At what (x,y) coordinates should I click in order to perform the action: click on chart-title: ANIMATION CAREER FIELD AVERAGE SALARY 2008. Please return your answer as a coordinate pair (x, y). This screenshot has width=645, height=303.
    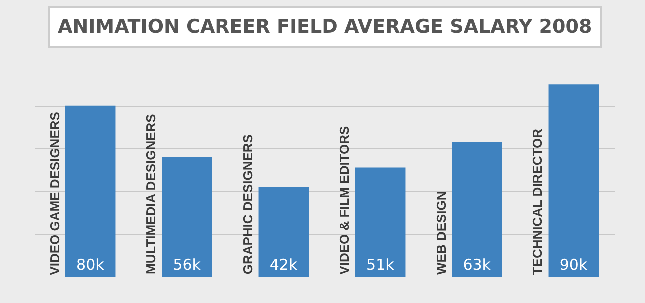
    Looking at the image, I should click on (325, 27).